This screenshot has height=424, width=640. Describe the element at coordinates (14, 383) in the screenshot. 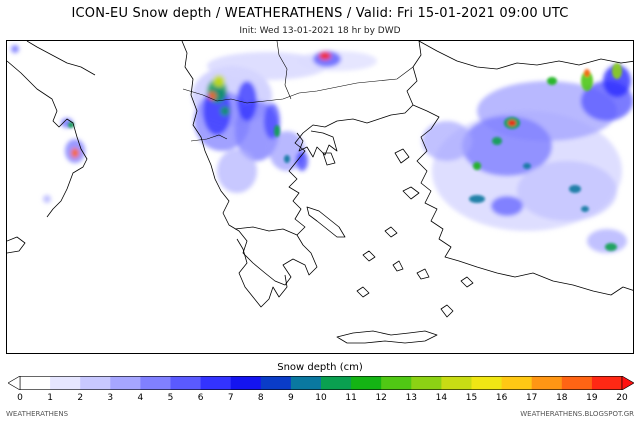

I see `colorbar-under-arrow` at that location.